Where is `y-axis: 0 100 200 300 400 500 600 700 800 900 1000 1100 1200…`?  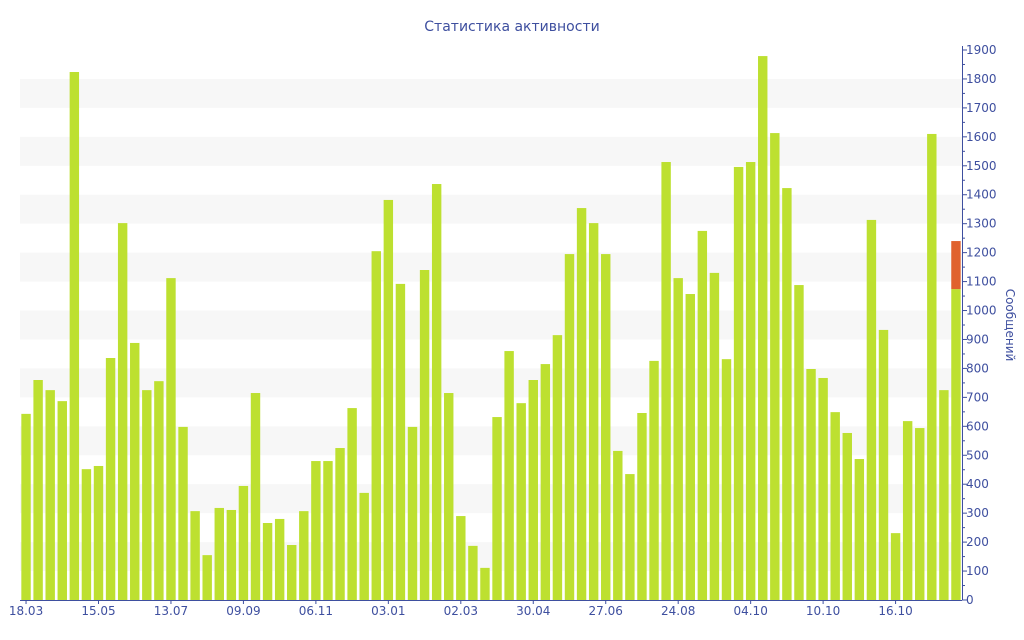
y-axis: 0 100 200 300 400 500 600 700 800 900 1000 1100 1200… is located at coordinates (979, 325).